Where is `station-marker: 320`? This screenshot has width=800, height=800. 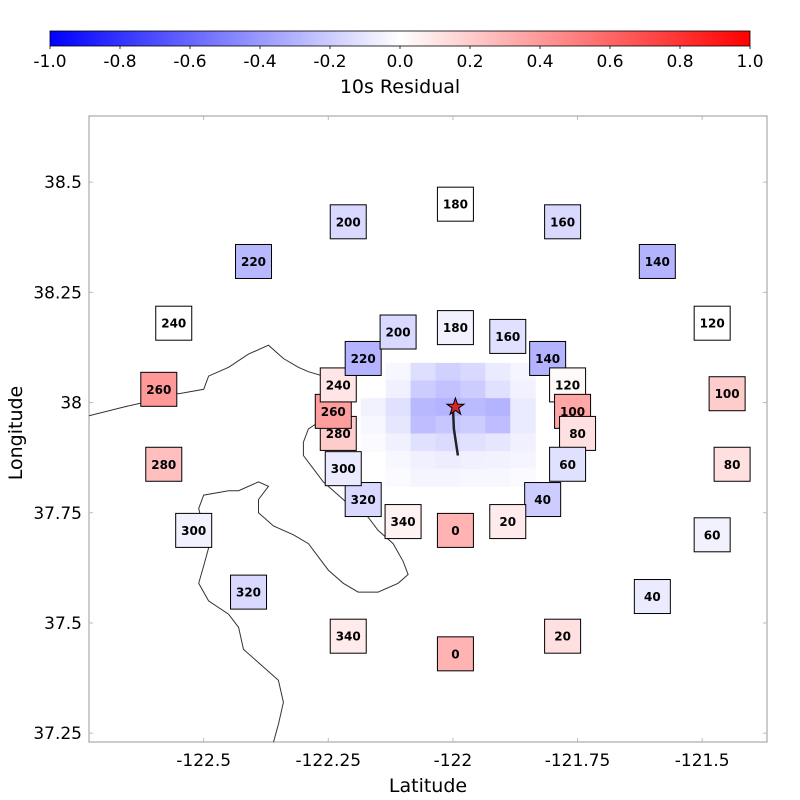
station-marker: 320 is located at coordinates (249, 592).